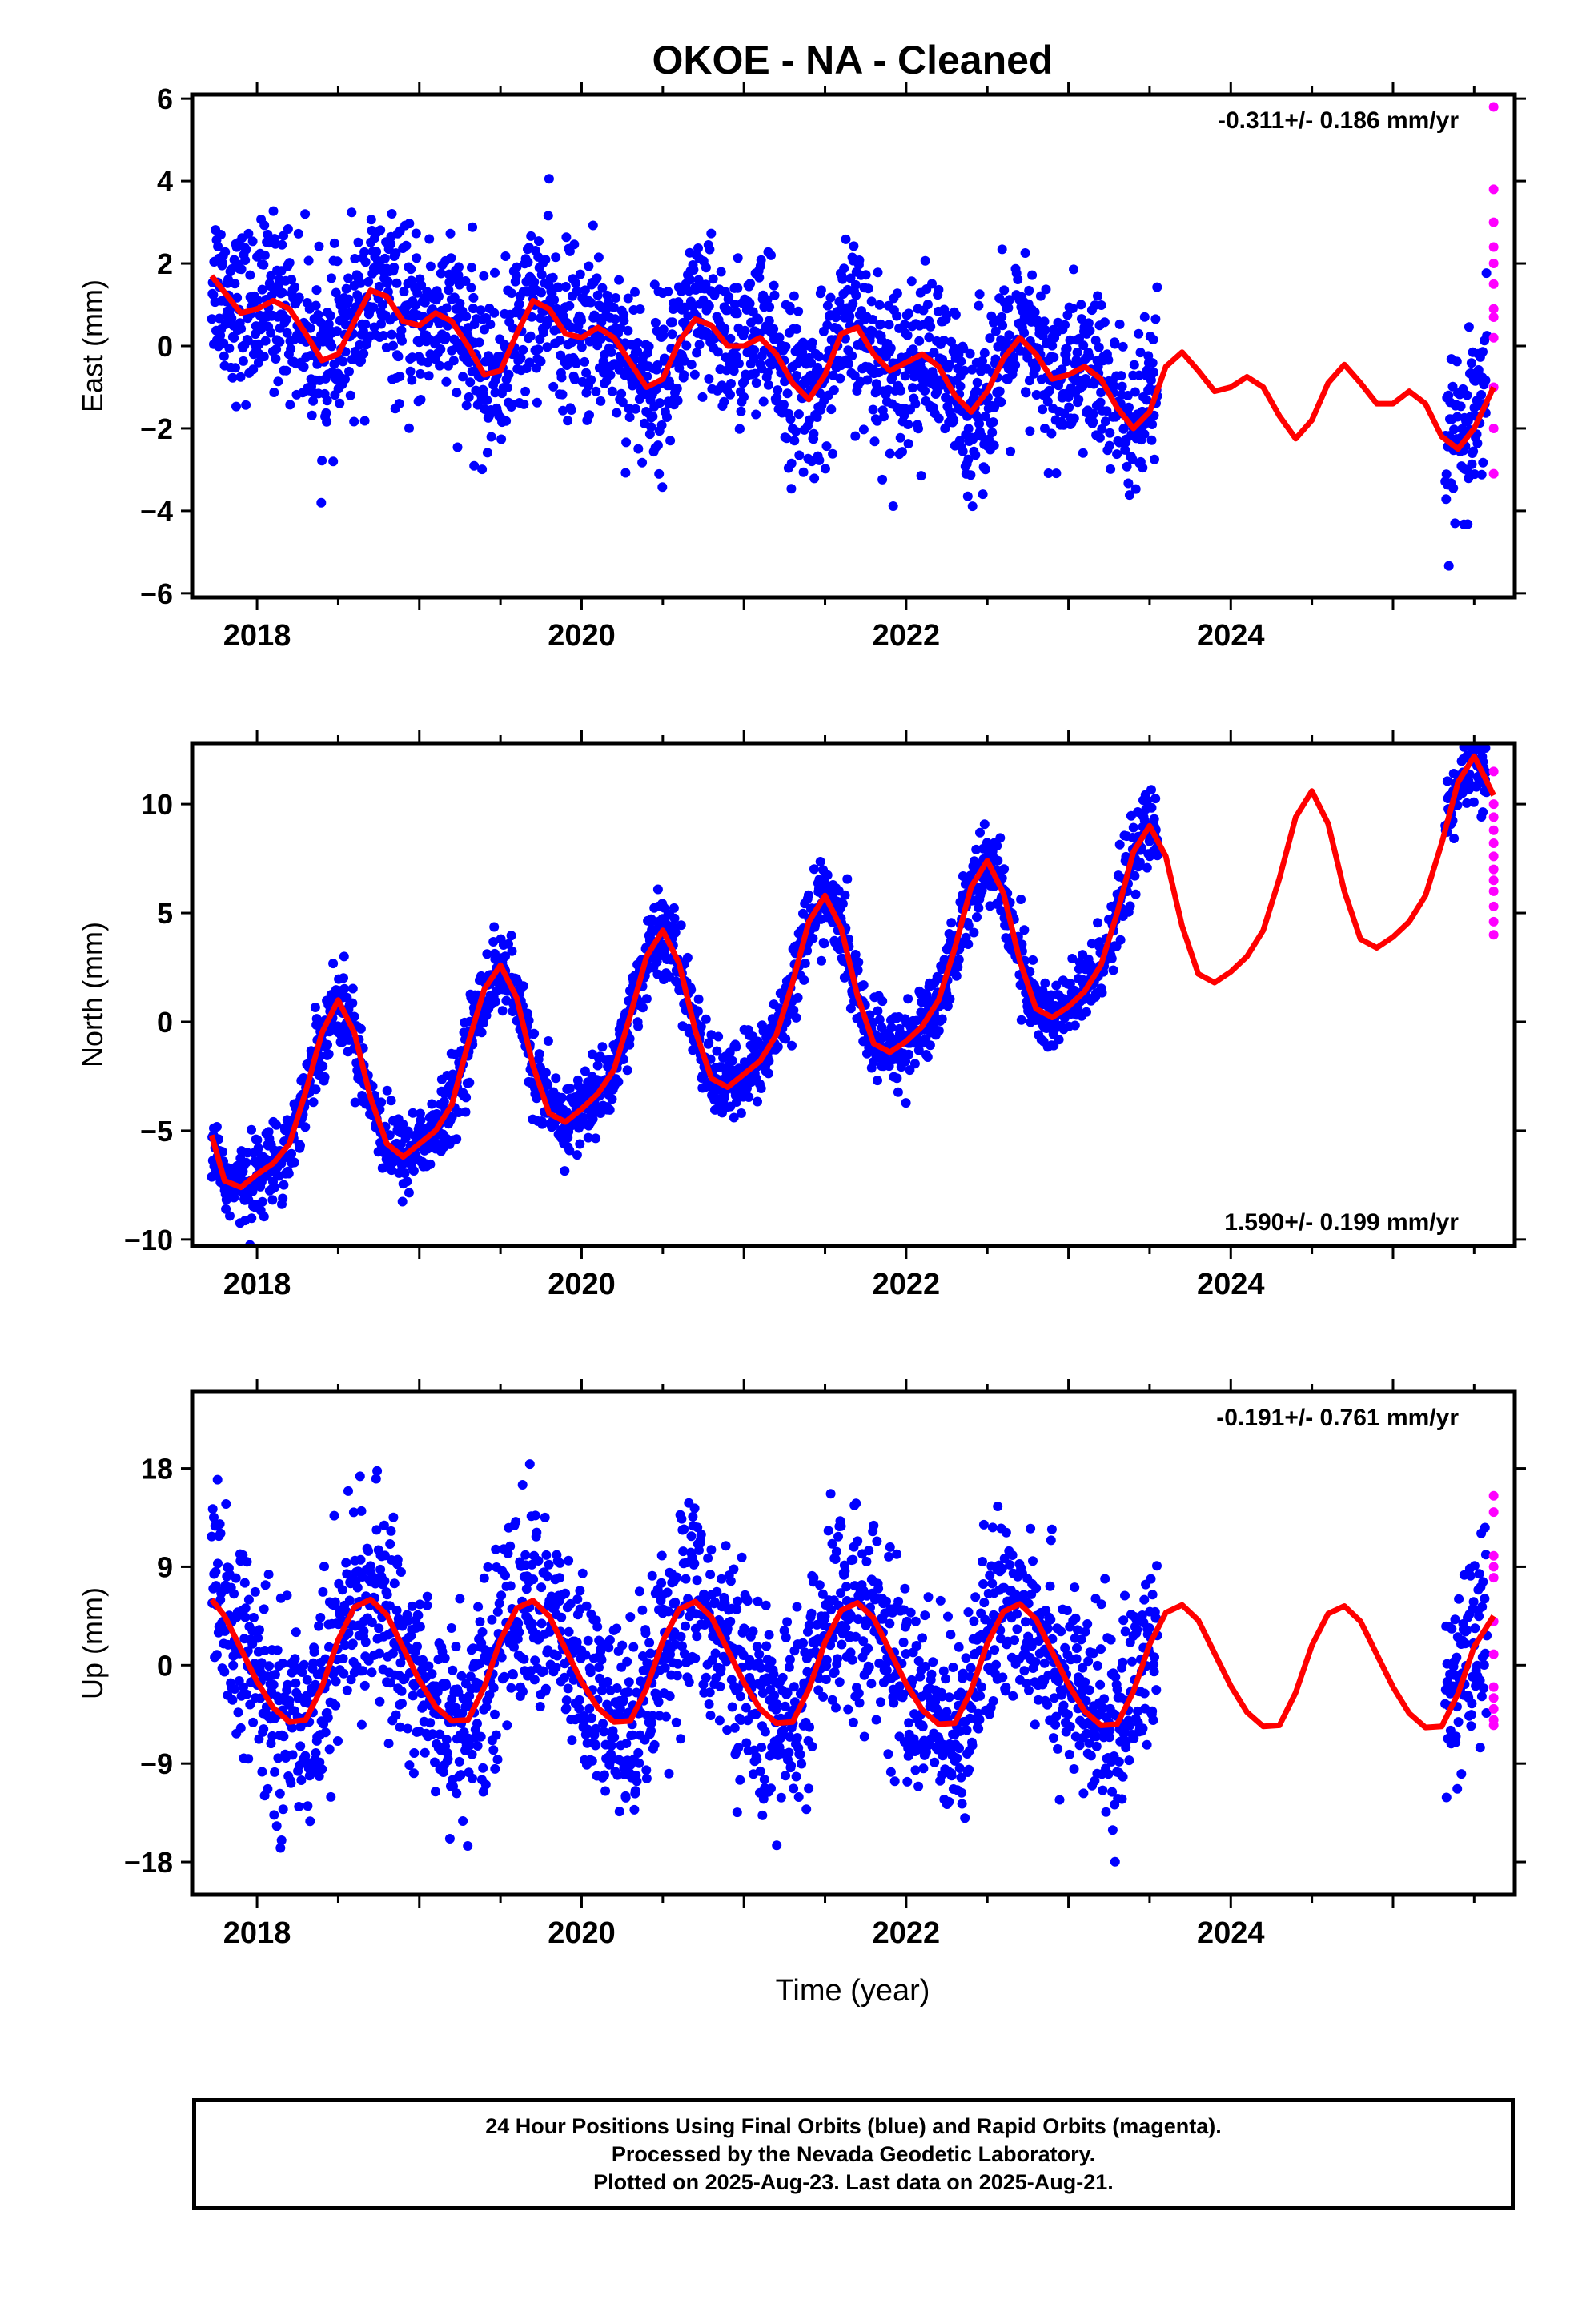  What do you see at coordinates (907, 1284) in the screenshot?
I see `x-tick-label: 2022` at bounding box center [907, 1284].